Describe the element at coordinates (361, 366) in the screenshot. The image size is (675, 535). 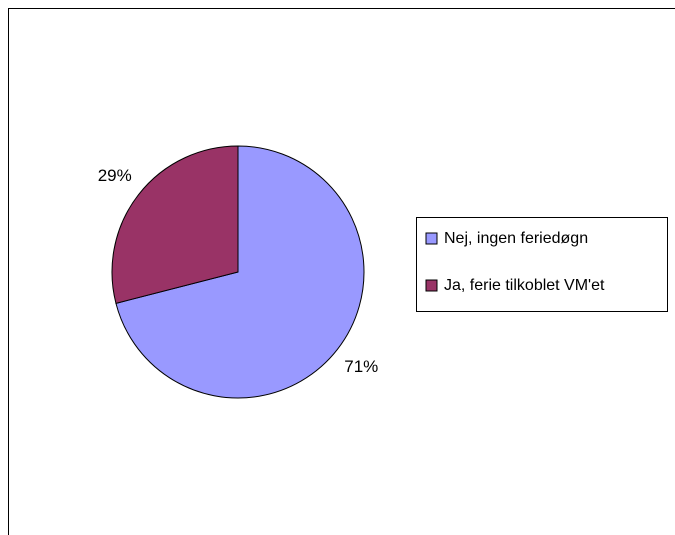
I see `pie-data-label-0: 71%` at that location.